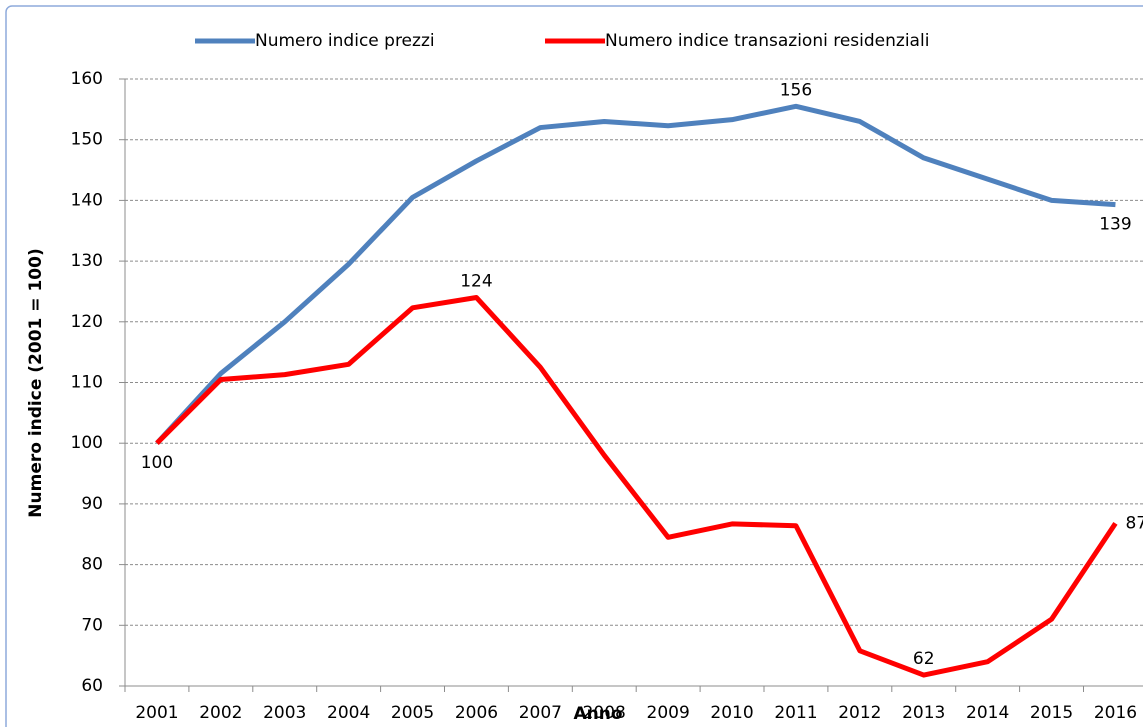 Image resolution: width=1143 pixels, height=727 pixels. Describe the element at coordinates (796, 90) in the screenshot. I see `data-label: 156` at that location.